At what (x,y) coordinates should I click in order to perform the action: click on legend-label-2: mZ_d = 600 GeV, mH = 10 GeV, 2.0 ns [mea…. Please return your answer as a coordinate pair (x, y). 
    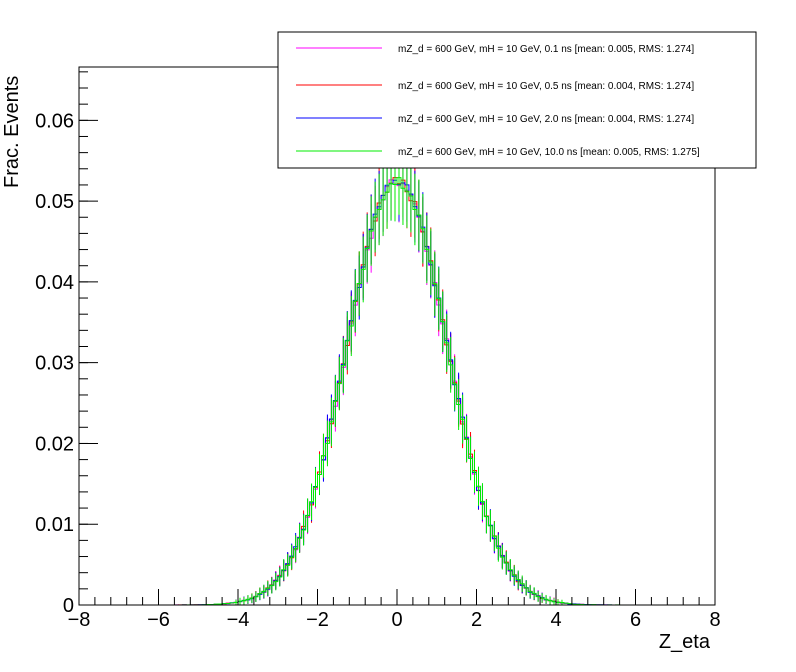
    Looking at the image, I should click on (546, 119).